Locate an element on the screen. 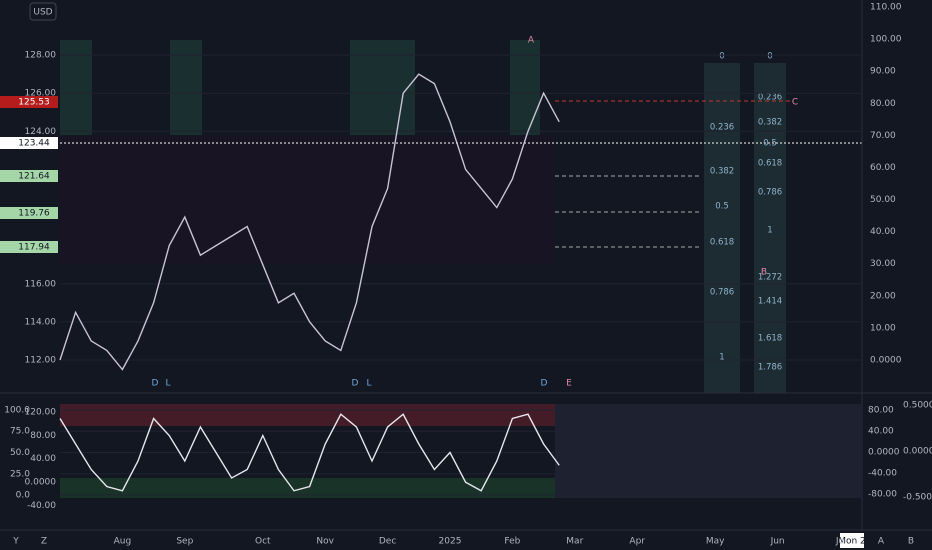 This screenshot has height=550, width=932. x-tick-label: Feb is located at coordinates (512, 542).